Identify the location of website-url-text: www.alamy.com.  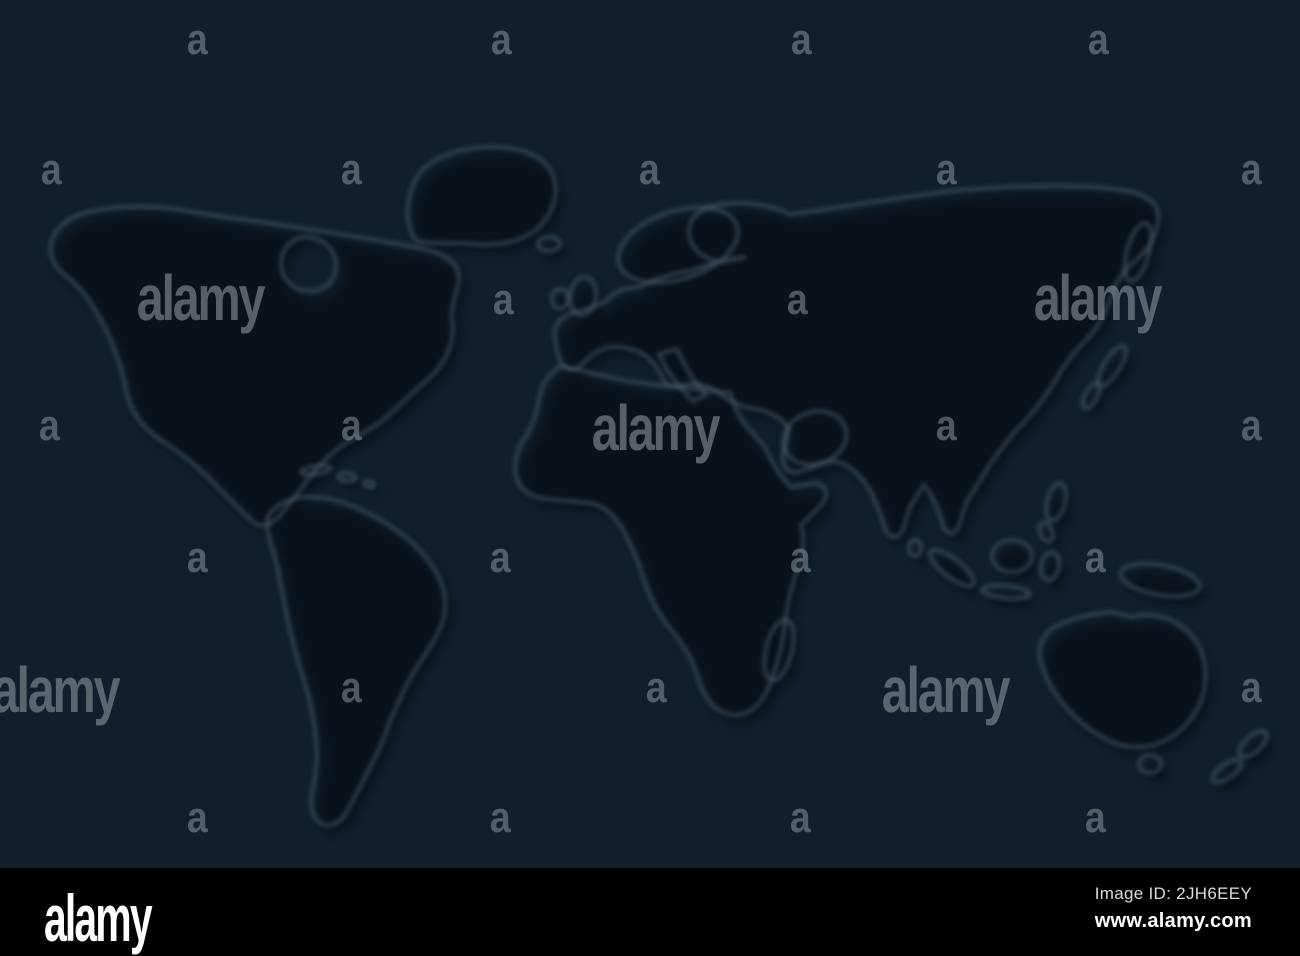
(1173, 921).